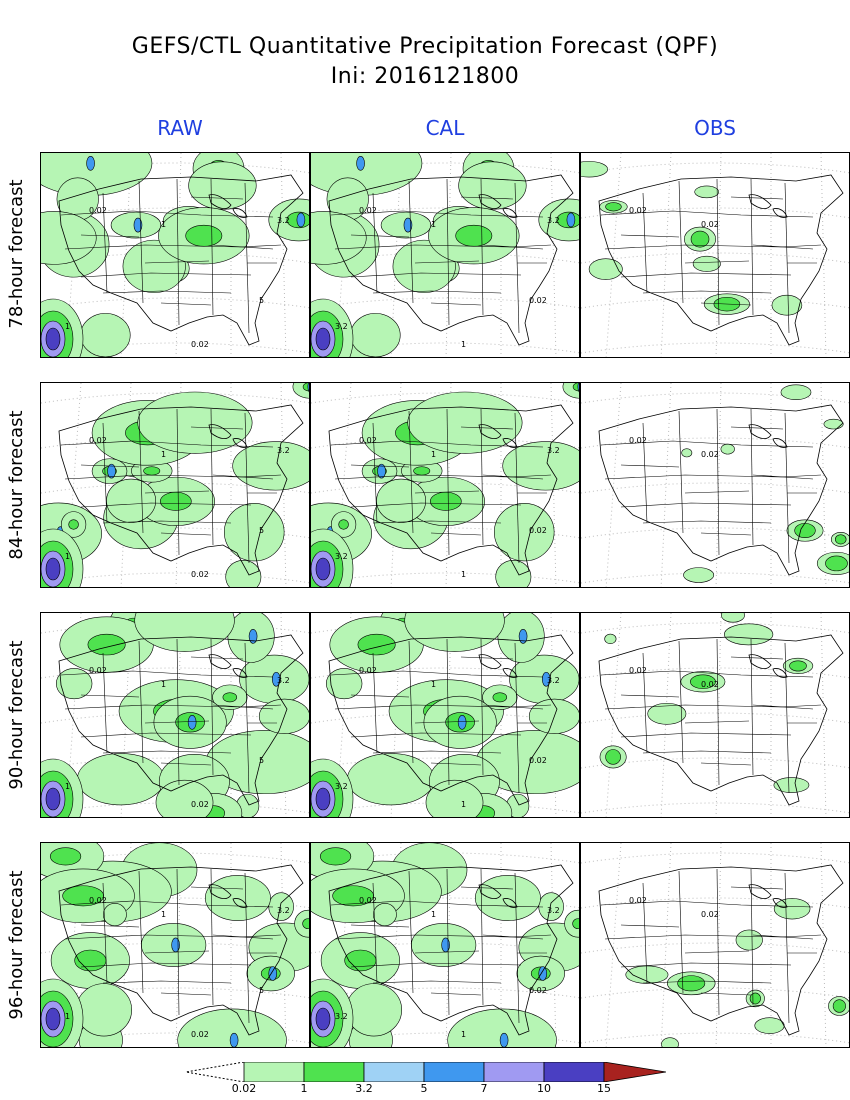 The image size is (850, 1100). I want to click on map-panel-cal-96h: 0.02 1 3.2 0.02 1 3.2, so click(445, 945).